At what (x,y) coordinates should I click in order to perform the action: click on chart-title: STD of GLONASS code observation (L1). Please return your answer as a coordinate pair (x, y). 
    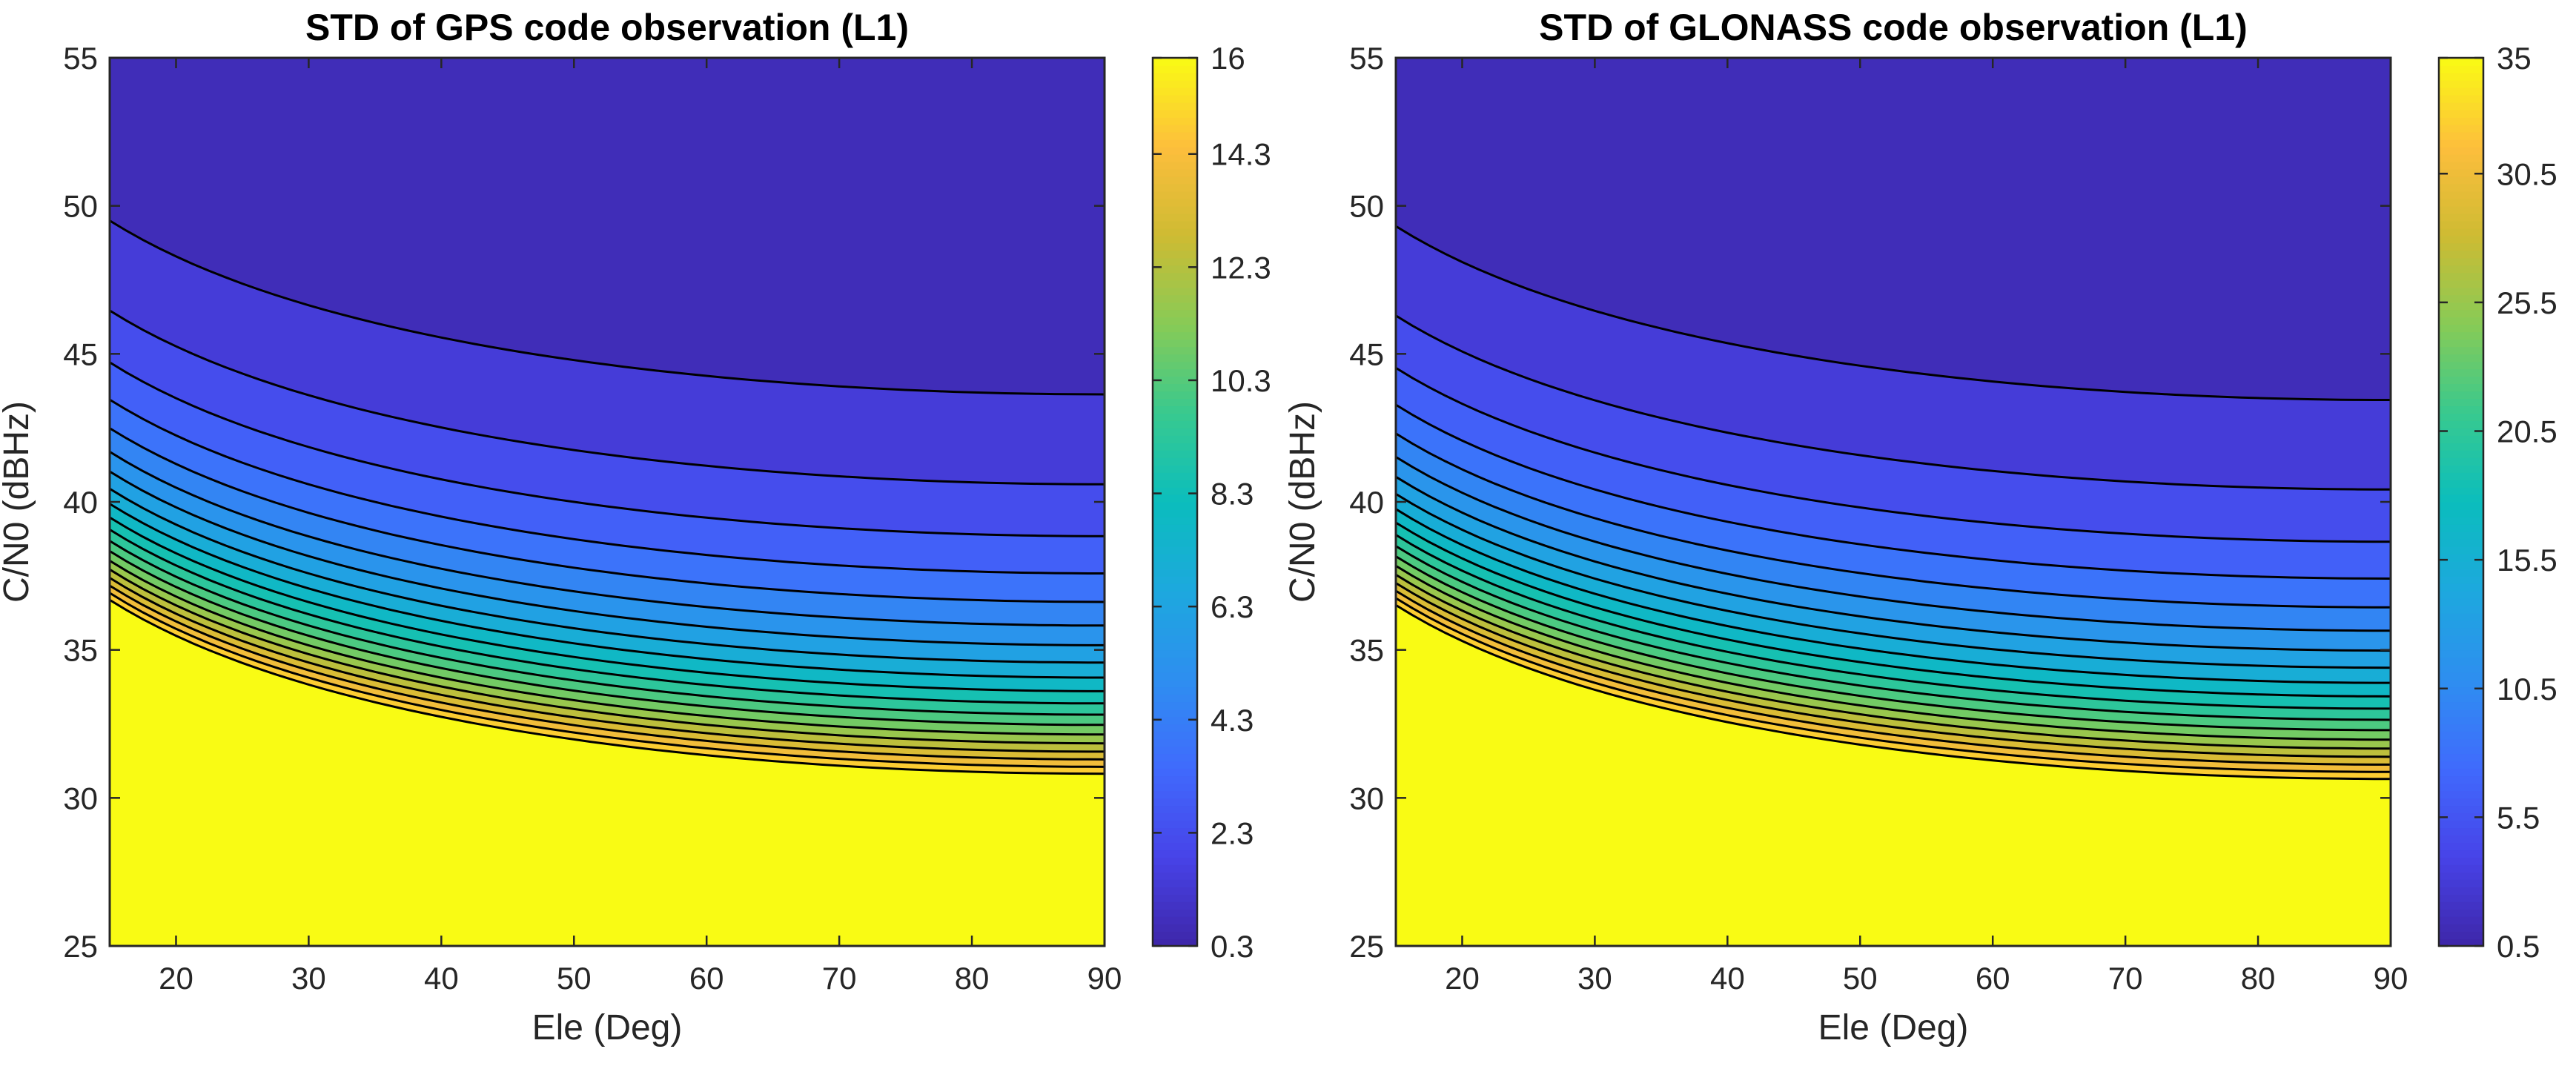
    Looking at the image, I should click on (1893, 28).